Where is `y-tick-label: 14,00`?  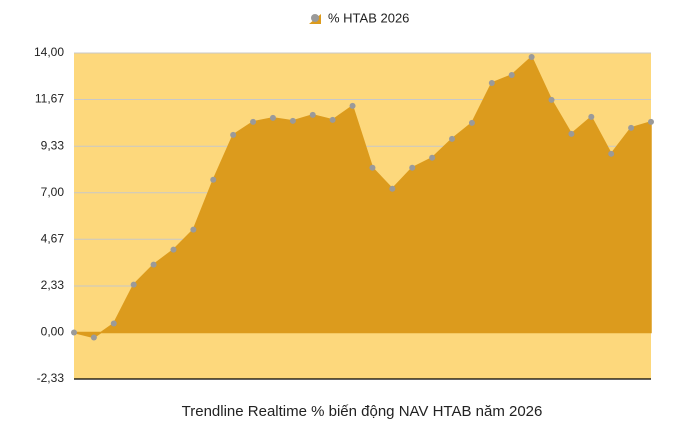
y-tick-label: 14,00 is located at coordinates (49, 52).